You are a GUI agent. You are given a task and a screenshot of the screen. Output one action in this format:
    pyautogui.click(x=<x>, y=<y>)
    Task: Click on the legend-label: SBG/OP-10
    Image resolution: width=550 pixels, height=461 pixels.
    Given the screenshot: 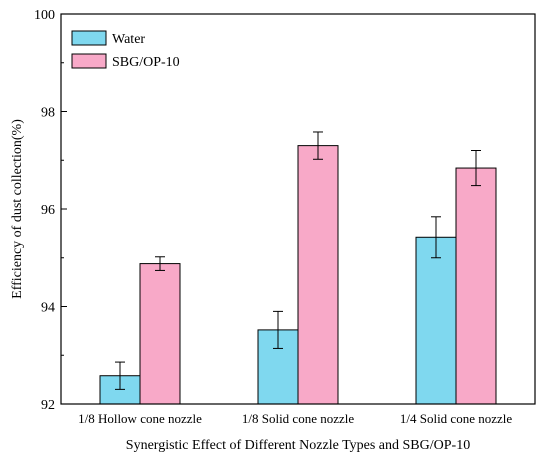 What is the action you would take?
    pyautogui.click(x=146, y=62)
    